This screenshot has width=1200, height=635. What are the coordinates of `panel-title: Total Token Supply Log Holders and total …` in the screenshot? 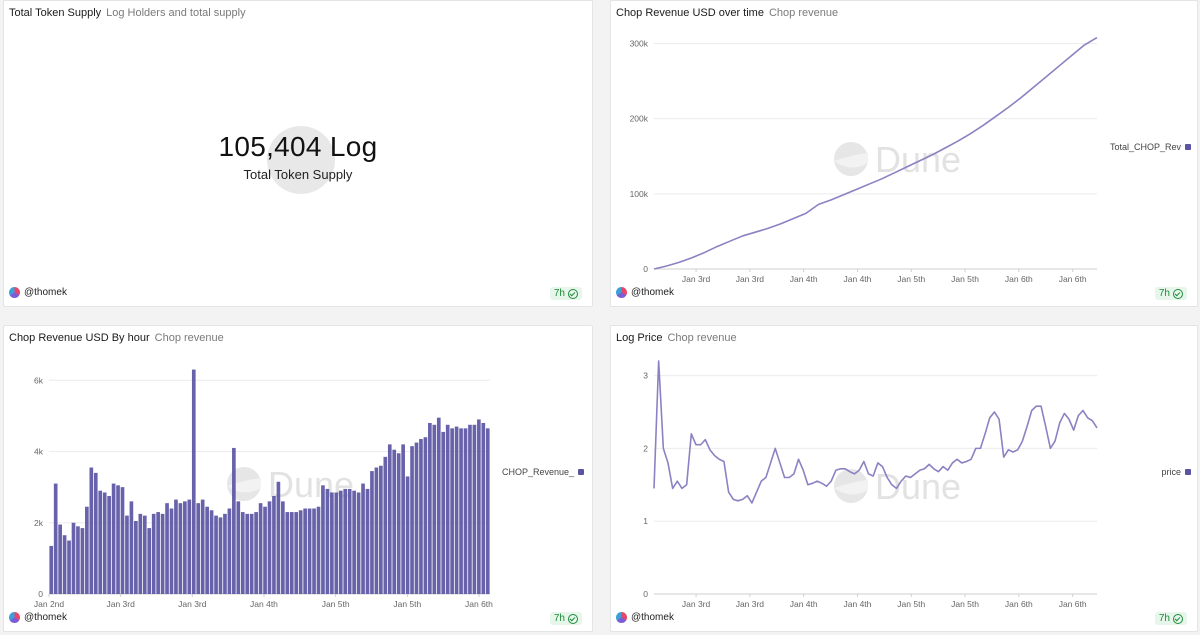 It's located at (127, 13).